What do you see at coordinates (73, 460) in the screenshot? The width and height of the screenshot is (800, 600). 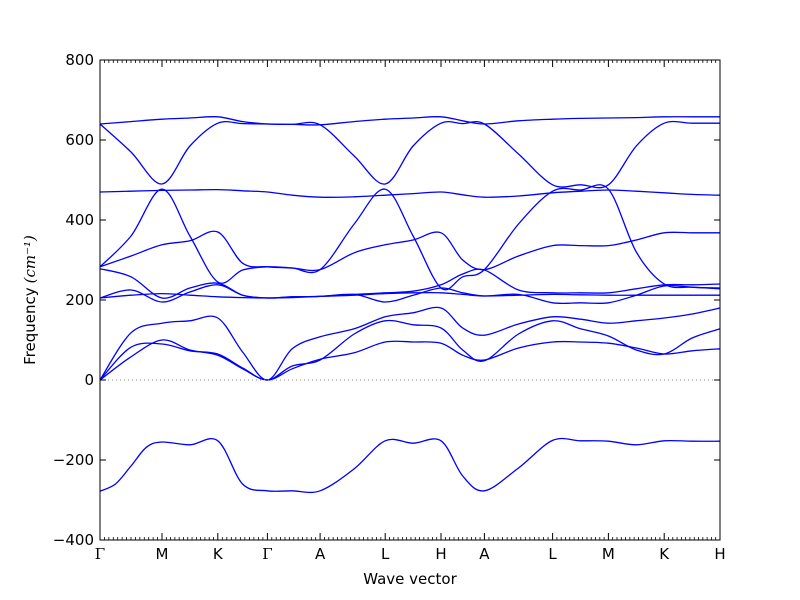 I see `y-tick-label: −200` at bounding box center [73, 460].